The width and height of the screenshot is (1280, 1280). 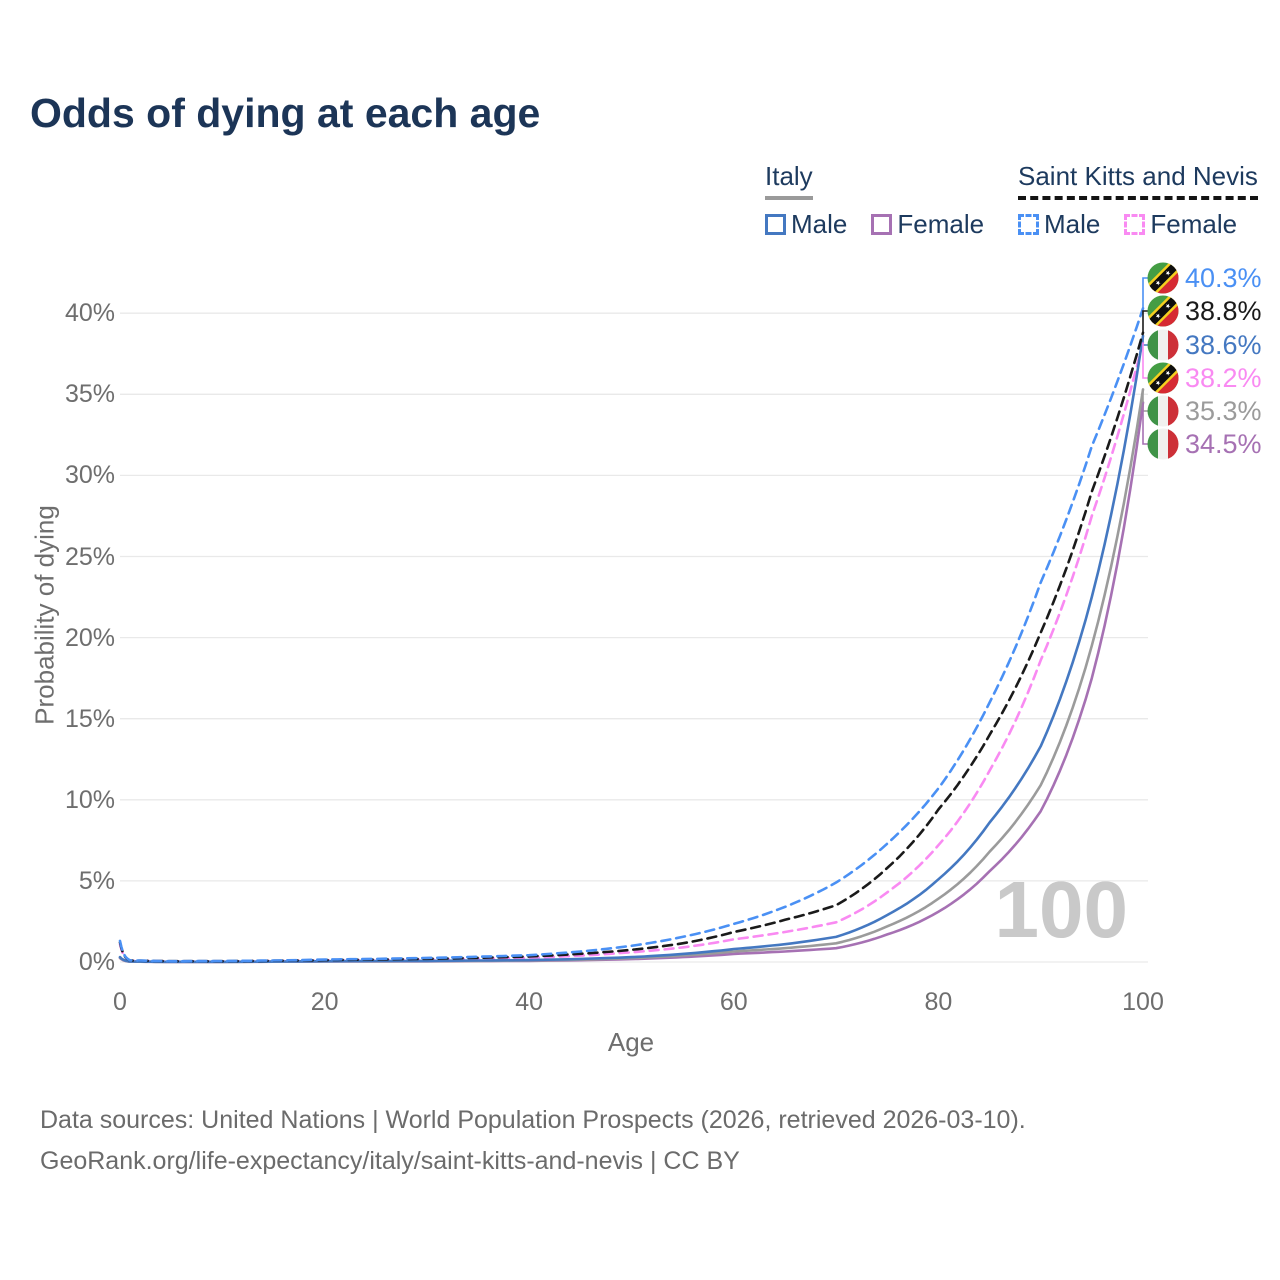 I want to click on end-label-skn-male: 40.3%, so click(x=1204, y=278).